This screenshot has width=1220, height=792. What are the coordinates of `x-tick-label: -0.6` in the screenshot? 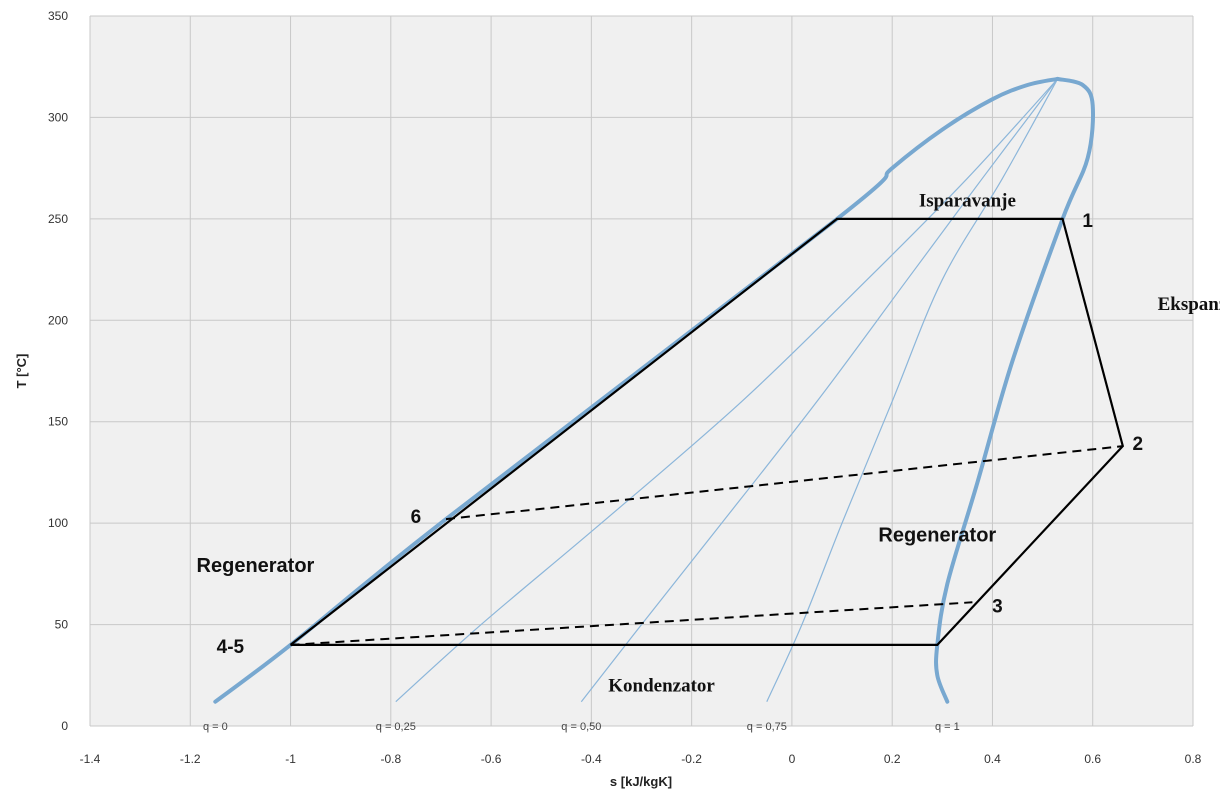 It's located at (491, 759).